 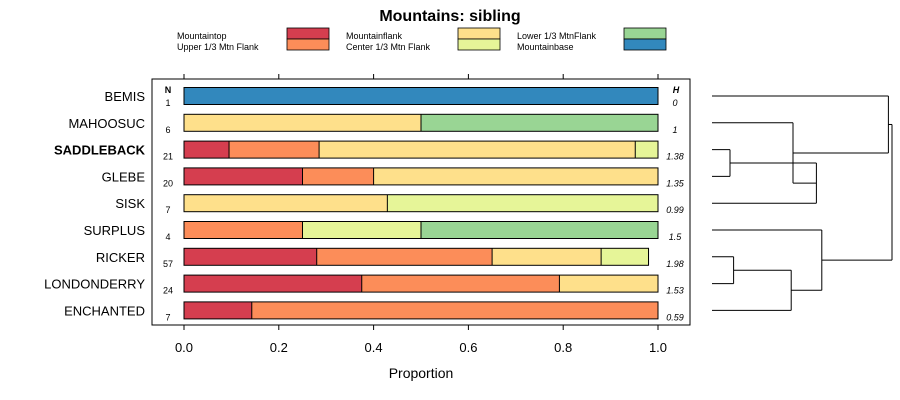 I want to click on n-label-saddleback: 21, so click(x=168, y=157).